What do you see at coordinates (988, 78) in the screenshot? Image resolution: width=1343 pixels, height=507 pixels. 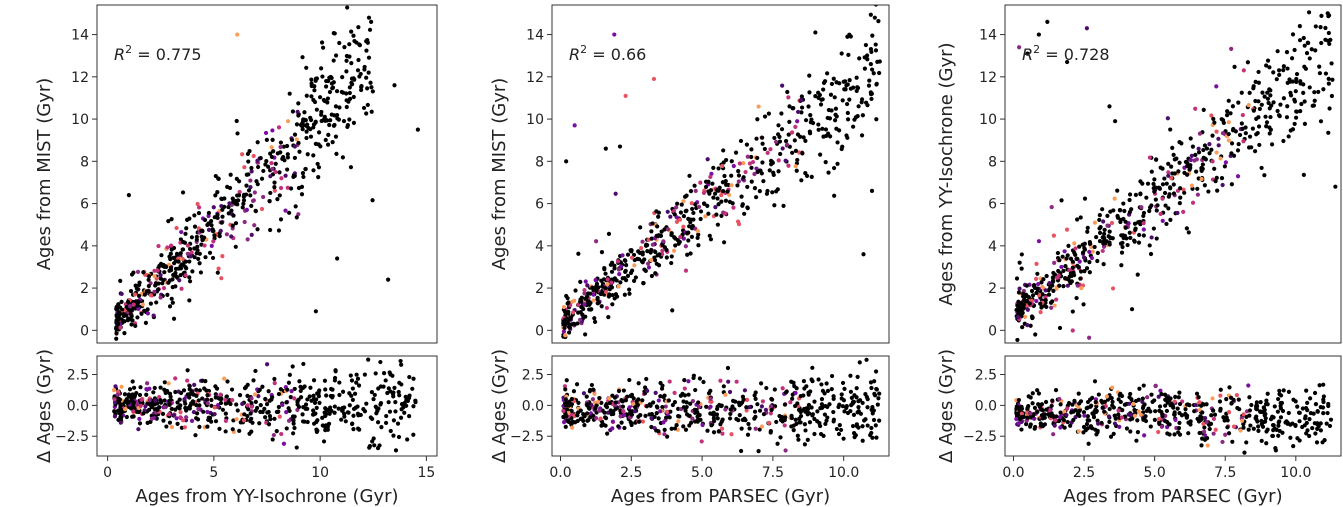 I see `y-tick-label: 12` at bounding box center [988, 78].